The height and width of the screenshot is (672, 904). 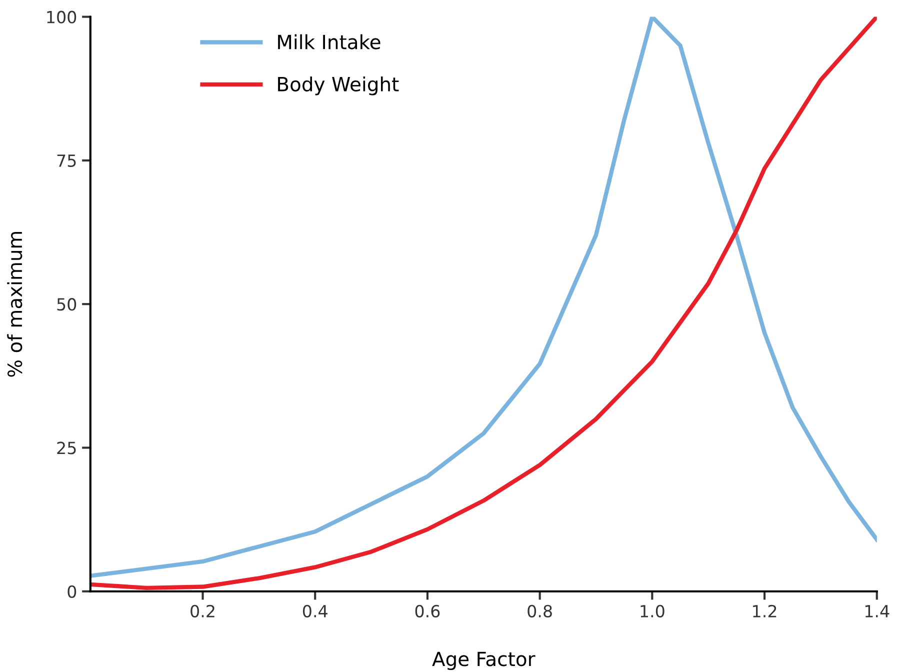 I want to click on x-tick-label: 0.8, so click(x=540, y=611).